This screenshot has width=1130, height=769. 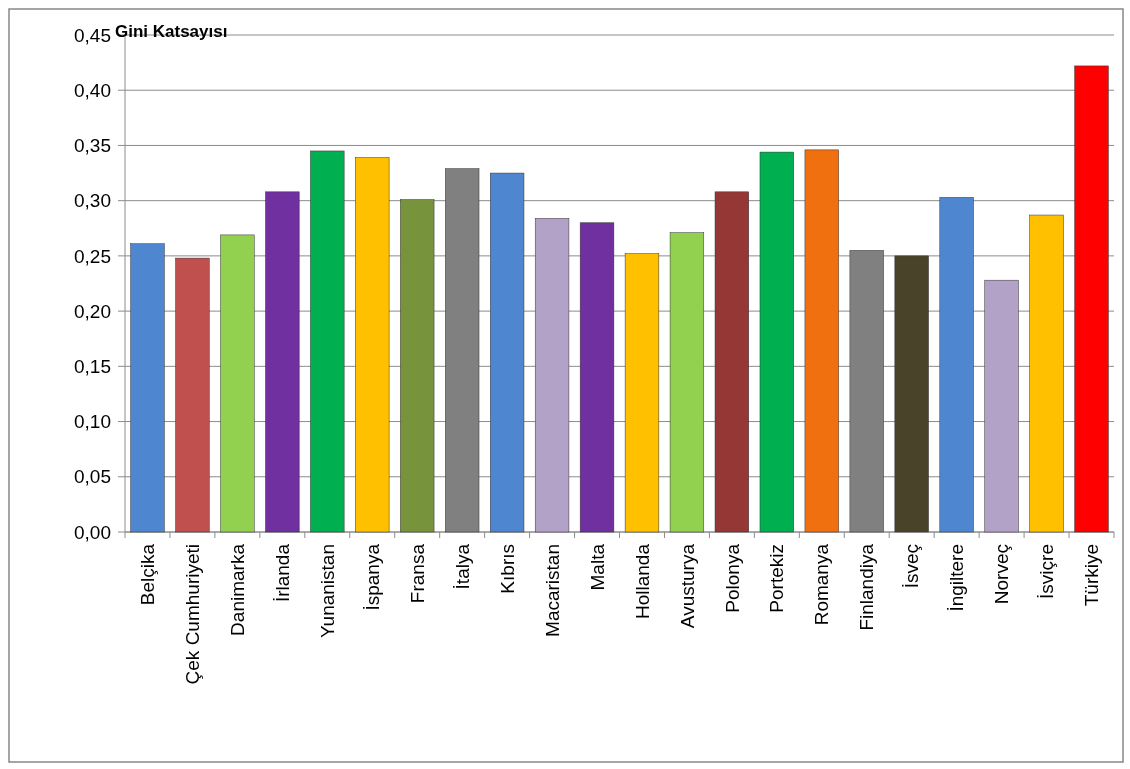 I want to click on x-tick-label: Norveç, so click(x=1002, y=574).